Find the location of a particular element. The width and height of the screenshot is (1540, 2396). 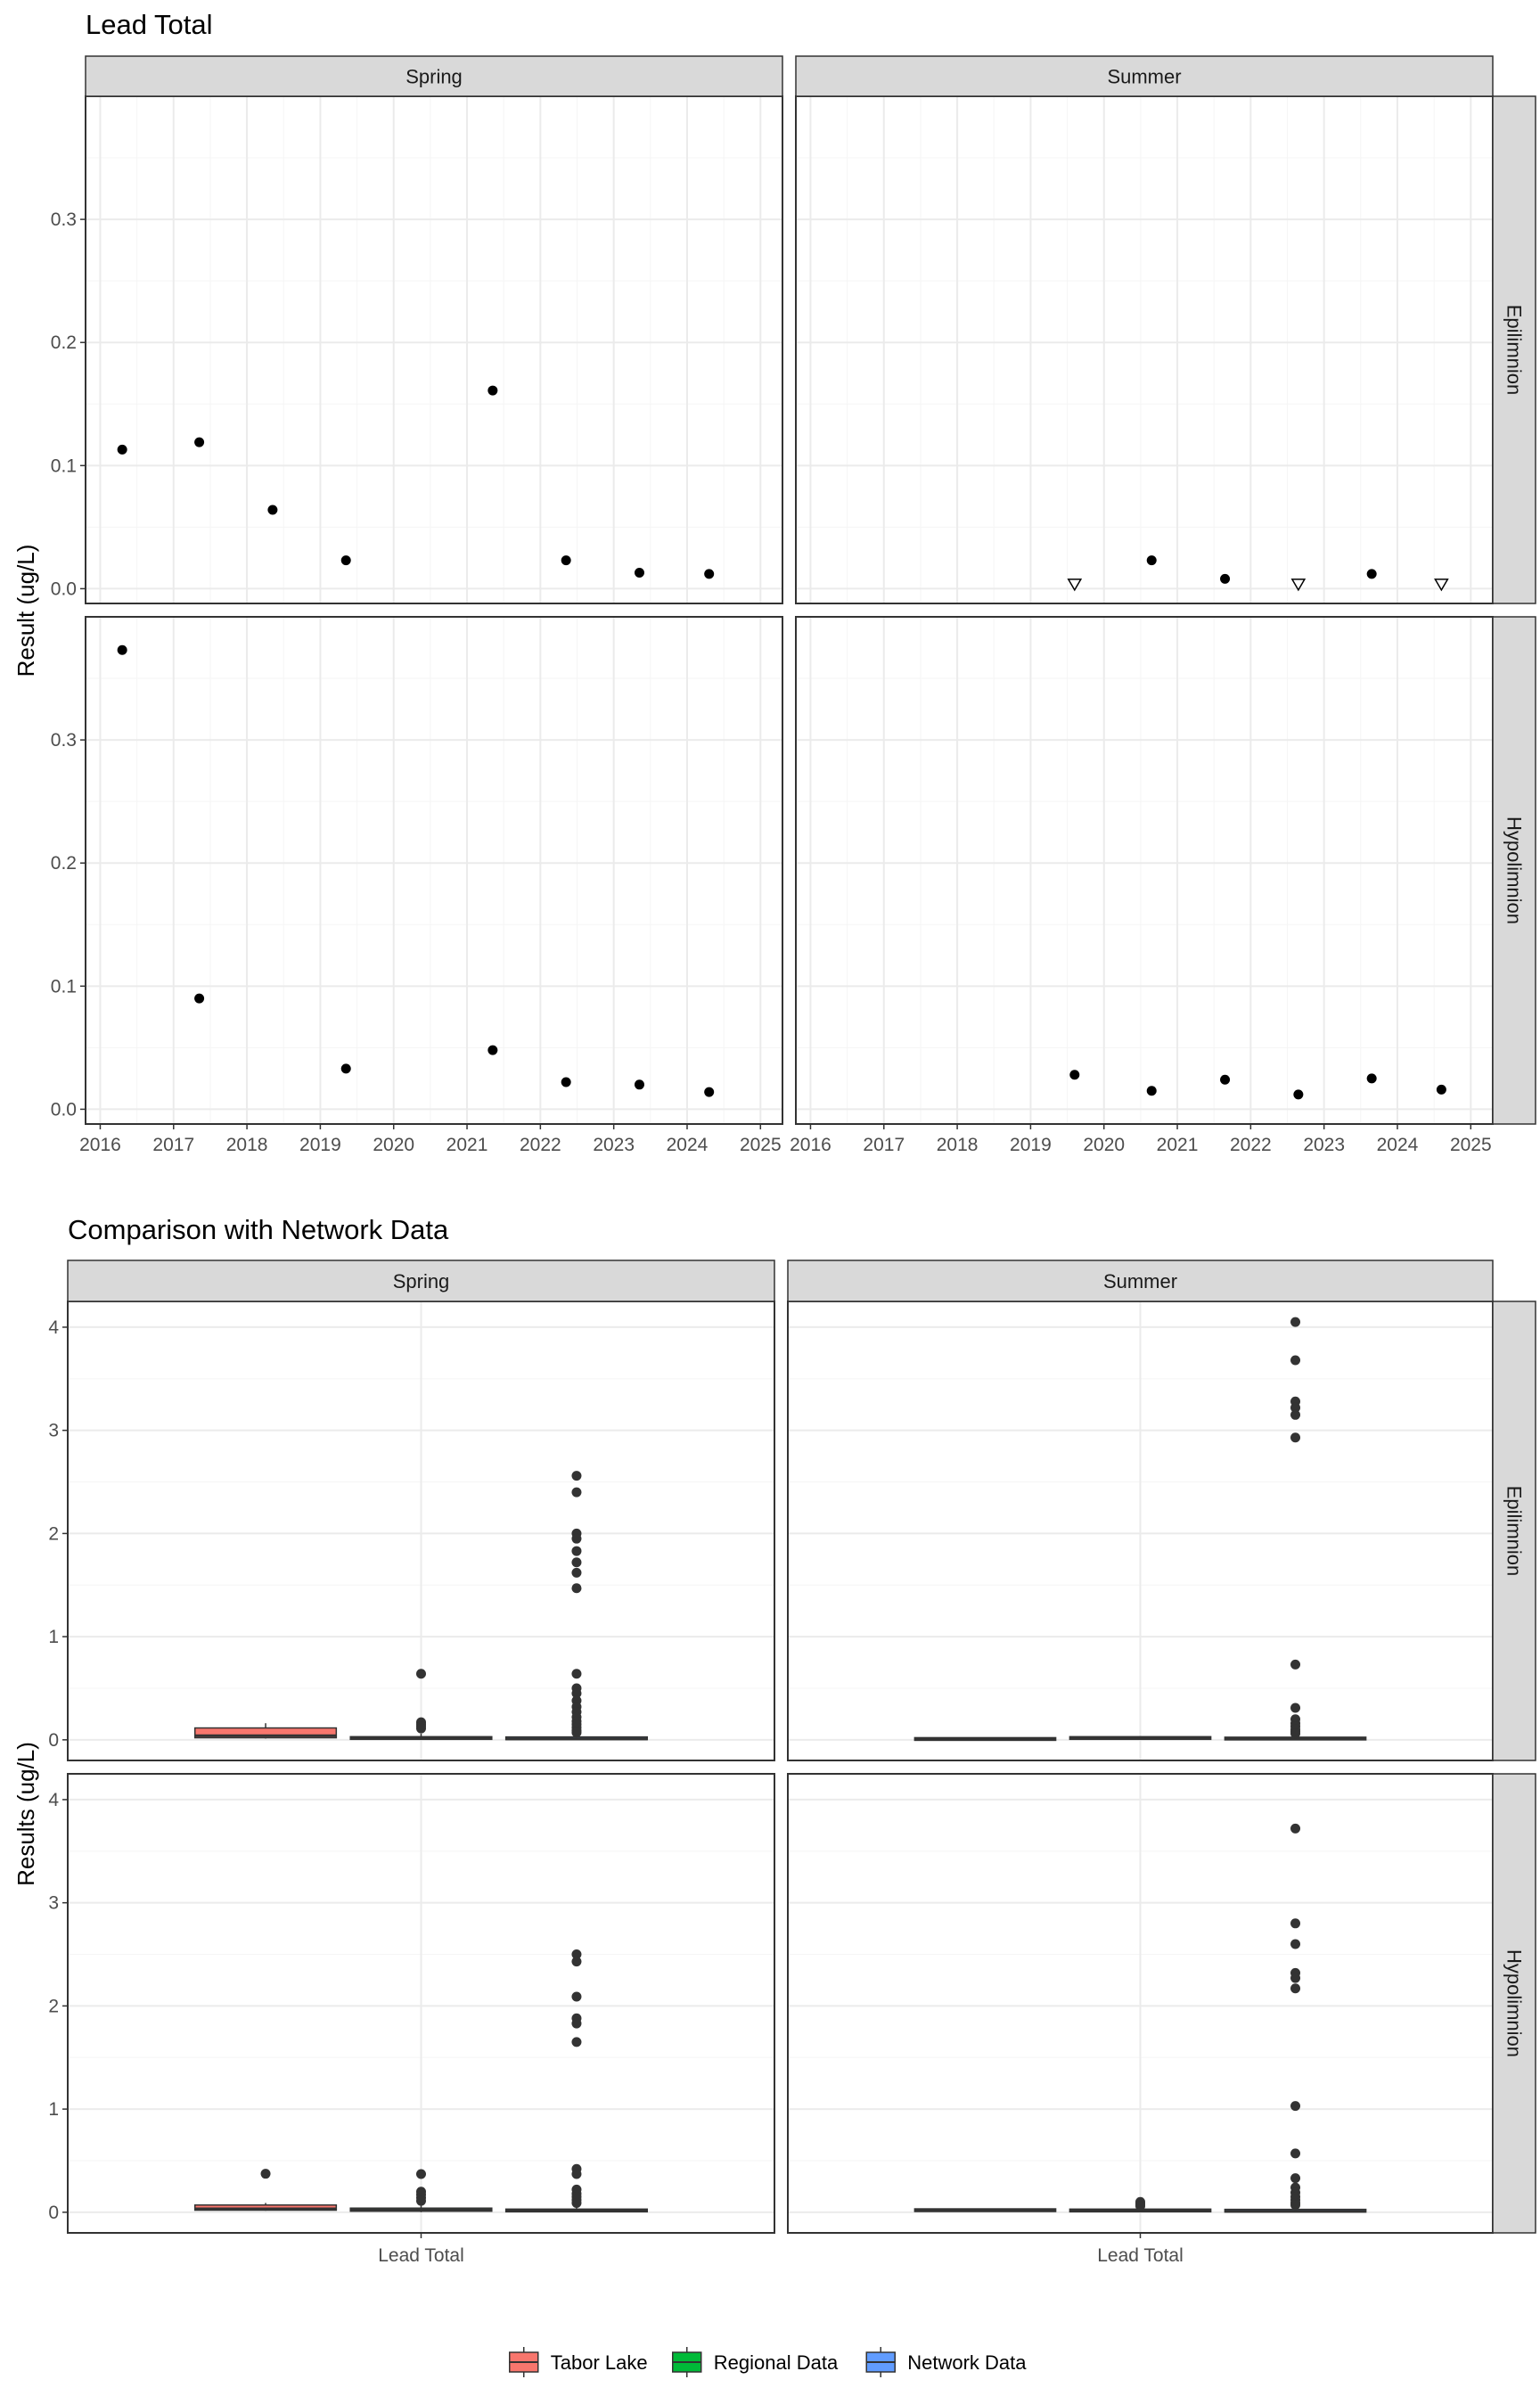

facet-strip-epilimnion is located at coordinates (1514, 349).